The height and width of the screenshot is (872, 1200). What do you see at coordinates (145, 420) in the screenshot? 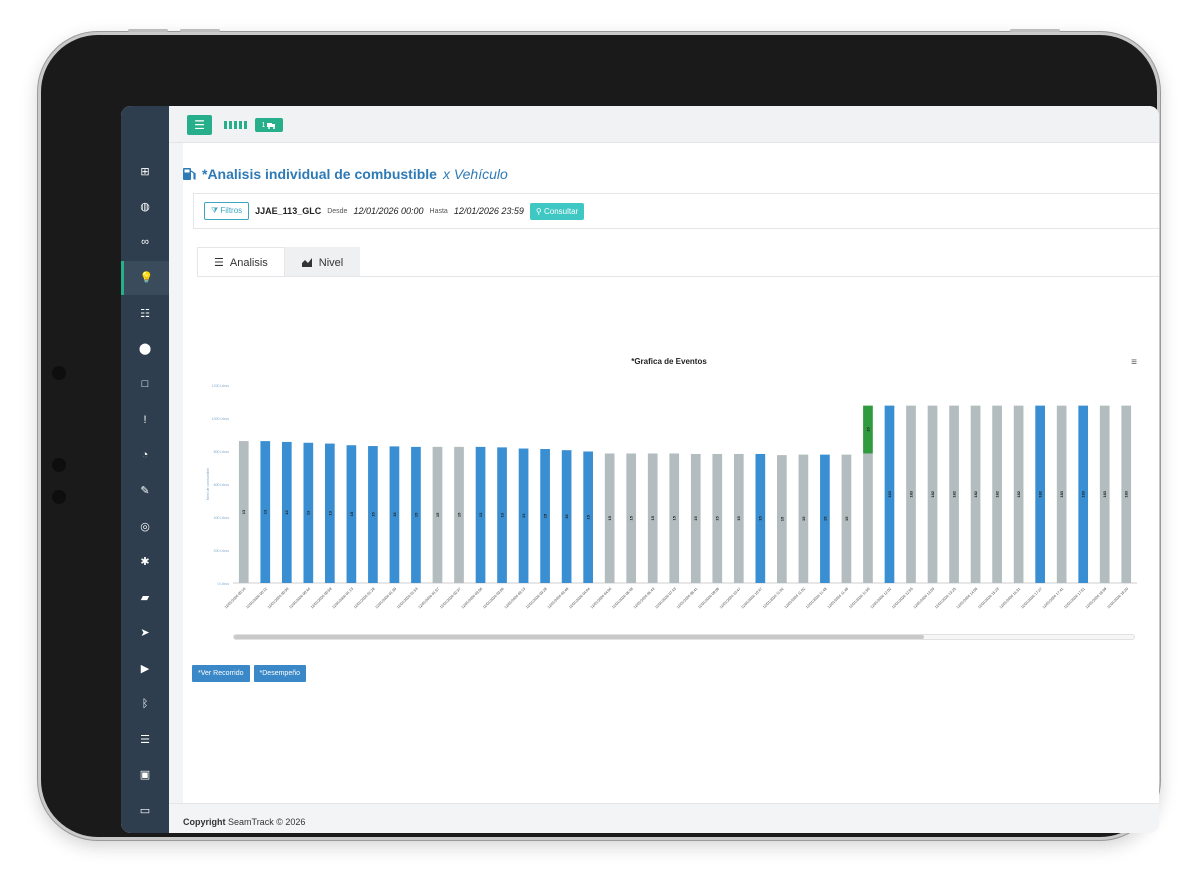
I see `sidebar-item-alert: !` at bounding box center [145, 420].